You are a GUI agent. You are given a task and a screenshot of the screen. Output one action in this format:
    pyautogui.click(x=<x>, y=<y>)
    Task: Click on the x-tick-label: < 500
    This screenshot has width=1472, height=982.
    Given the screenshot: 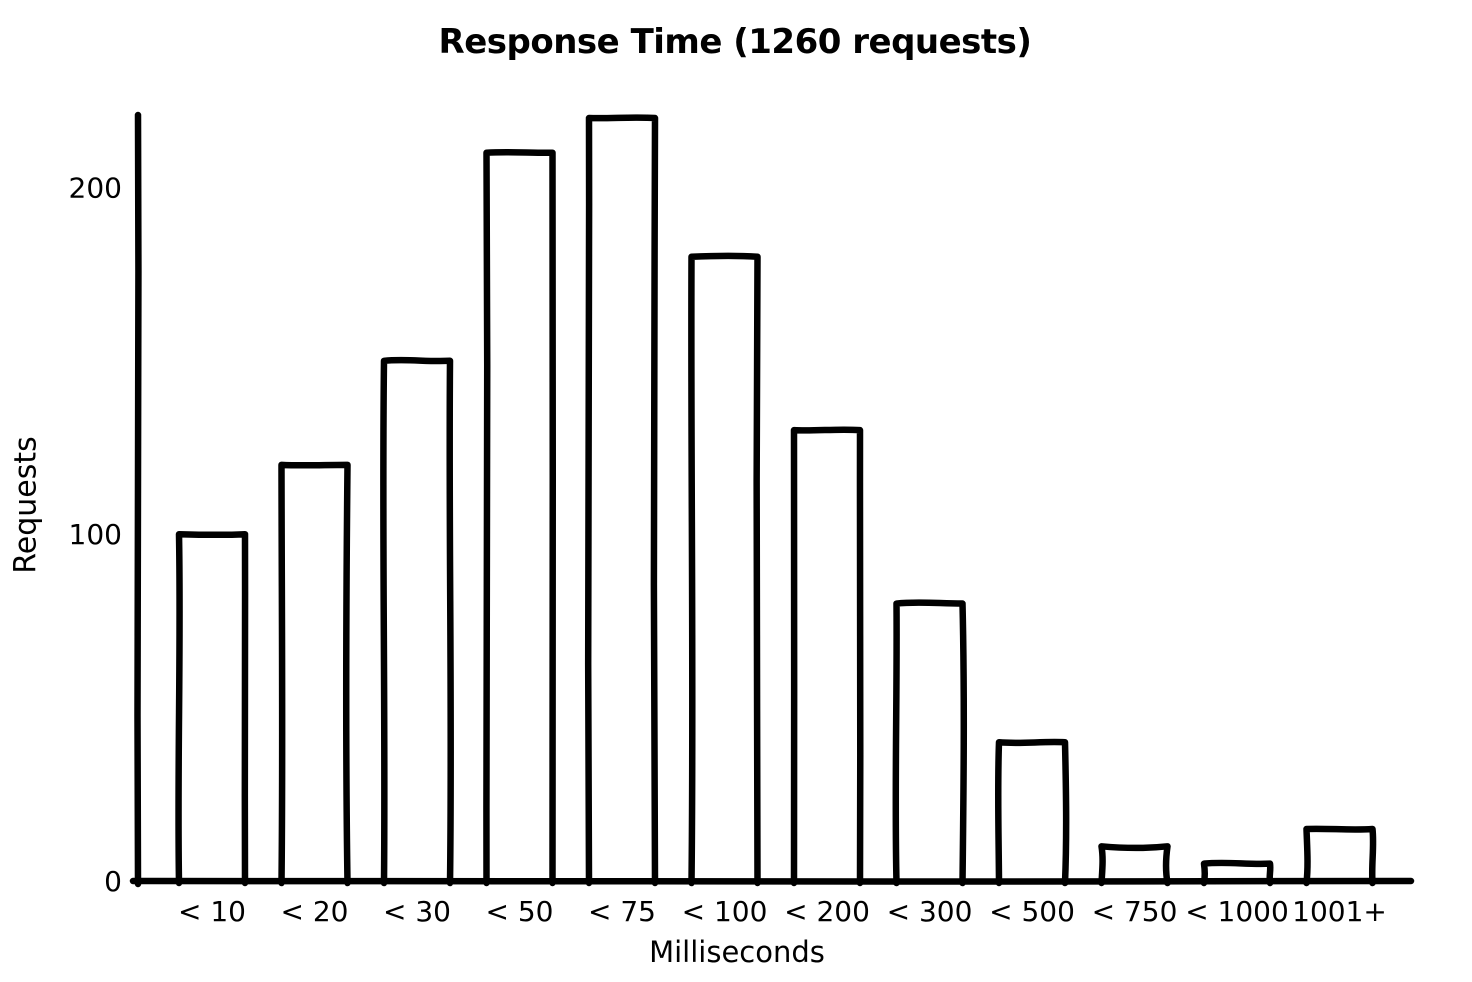 What is the action you would take?
    pyautogui.click(x=1032, y=911)
    